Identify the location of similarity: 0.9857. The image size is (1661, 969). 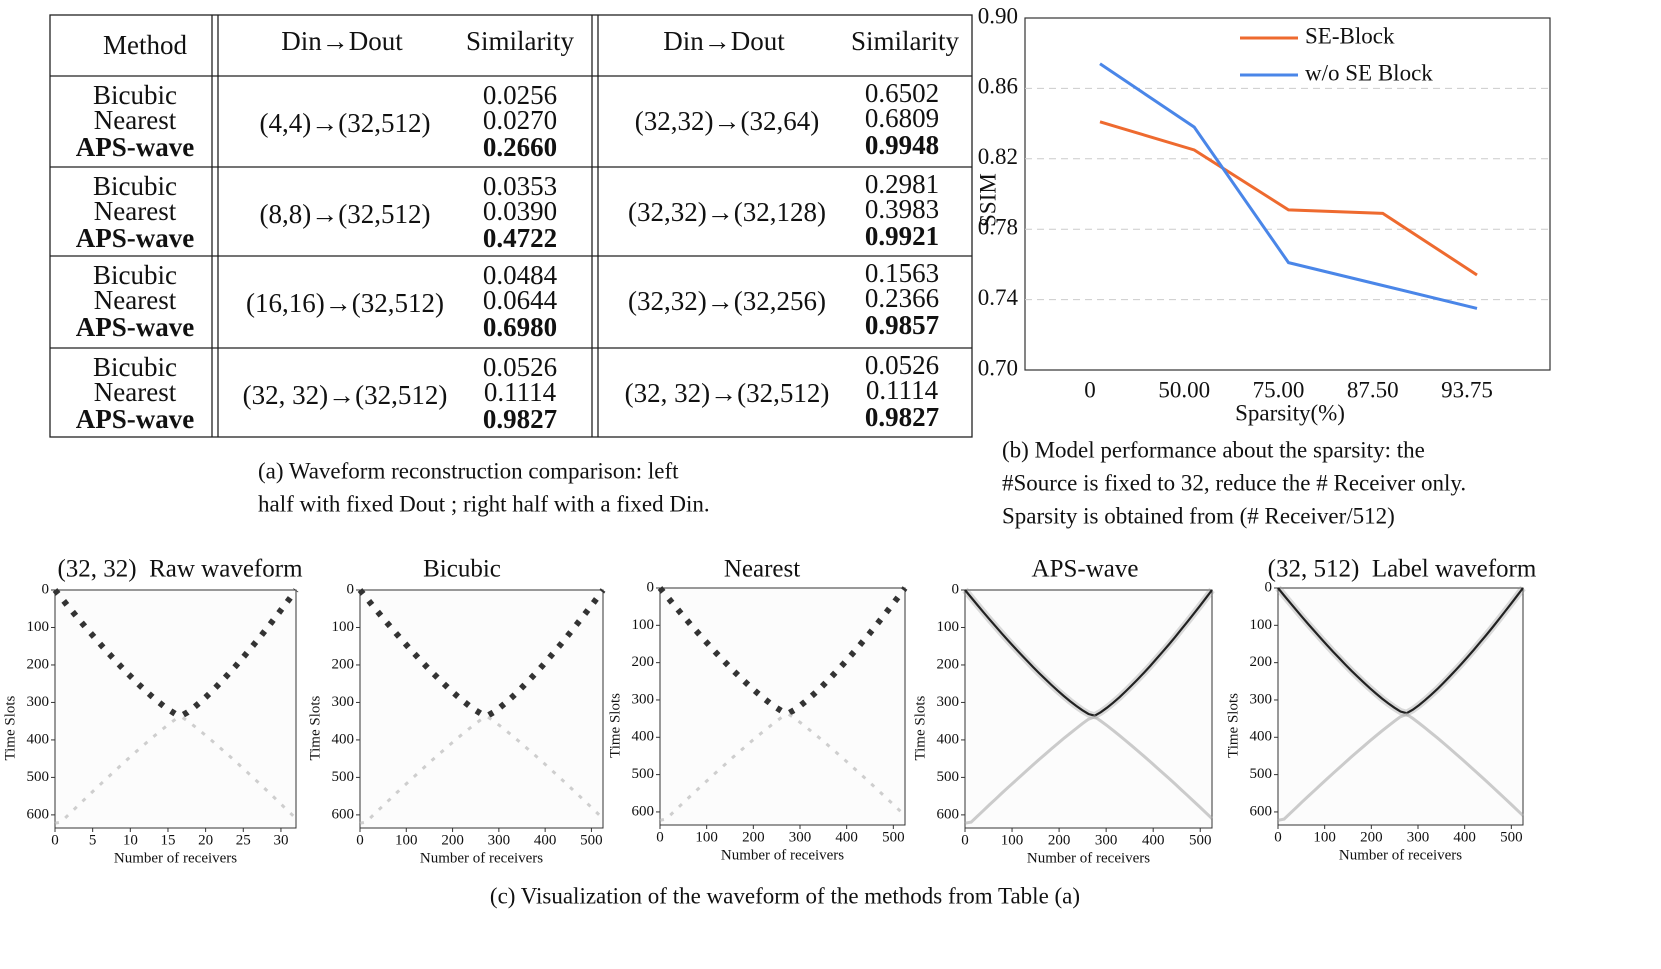
(902, 325).